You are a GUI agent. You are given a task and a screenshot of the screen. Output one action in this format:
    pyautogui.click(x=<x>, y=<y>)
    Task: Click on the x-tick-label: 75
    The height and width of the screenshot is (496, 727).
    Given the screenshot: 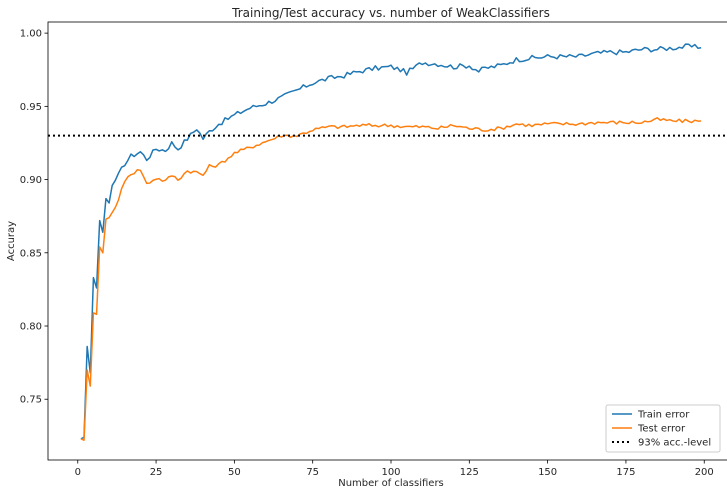 What is the action you would take?
    pyautogui.click(x=312, y=472)
    